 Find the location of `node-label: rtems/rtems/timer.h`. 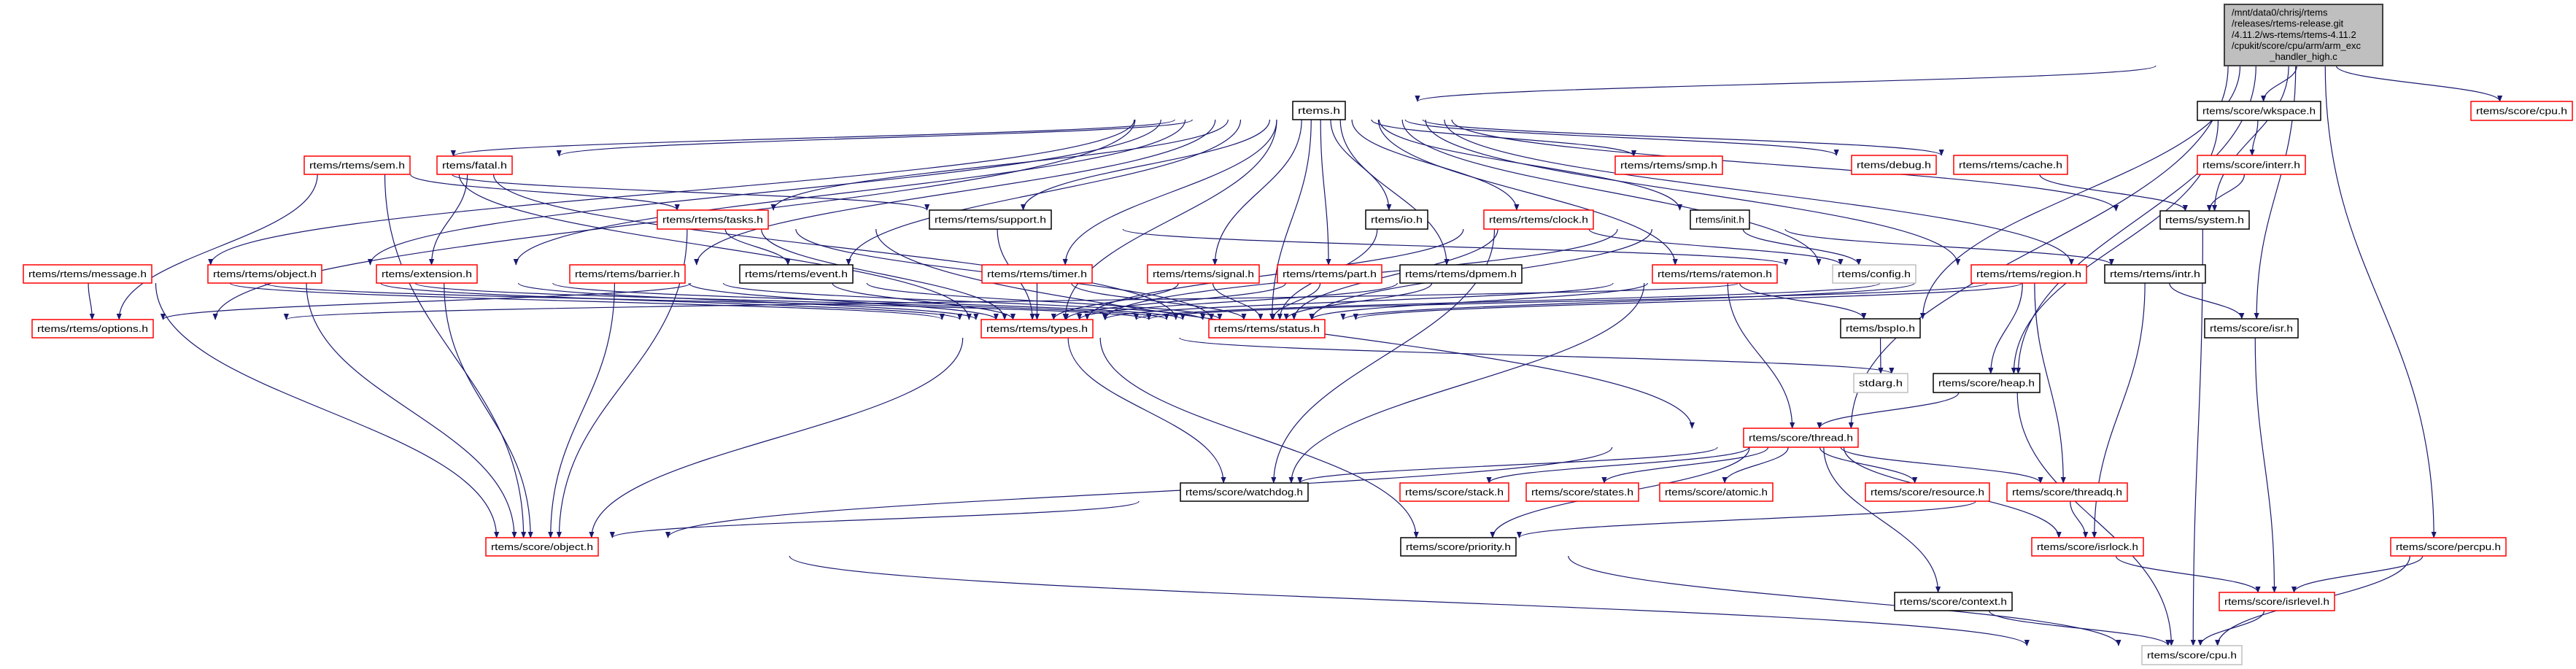

node-label: rtems/rtems/timer.h is located at coordinates (1037, 274).